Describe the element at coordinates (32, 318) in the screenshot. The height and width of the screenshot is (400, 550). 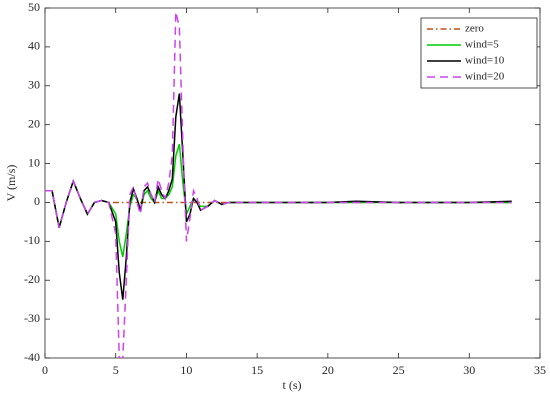
I see `y-tick-label: -30` at that location.